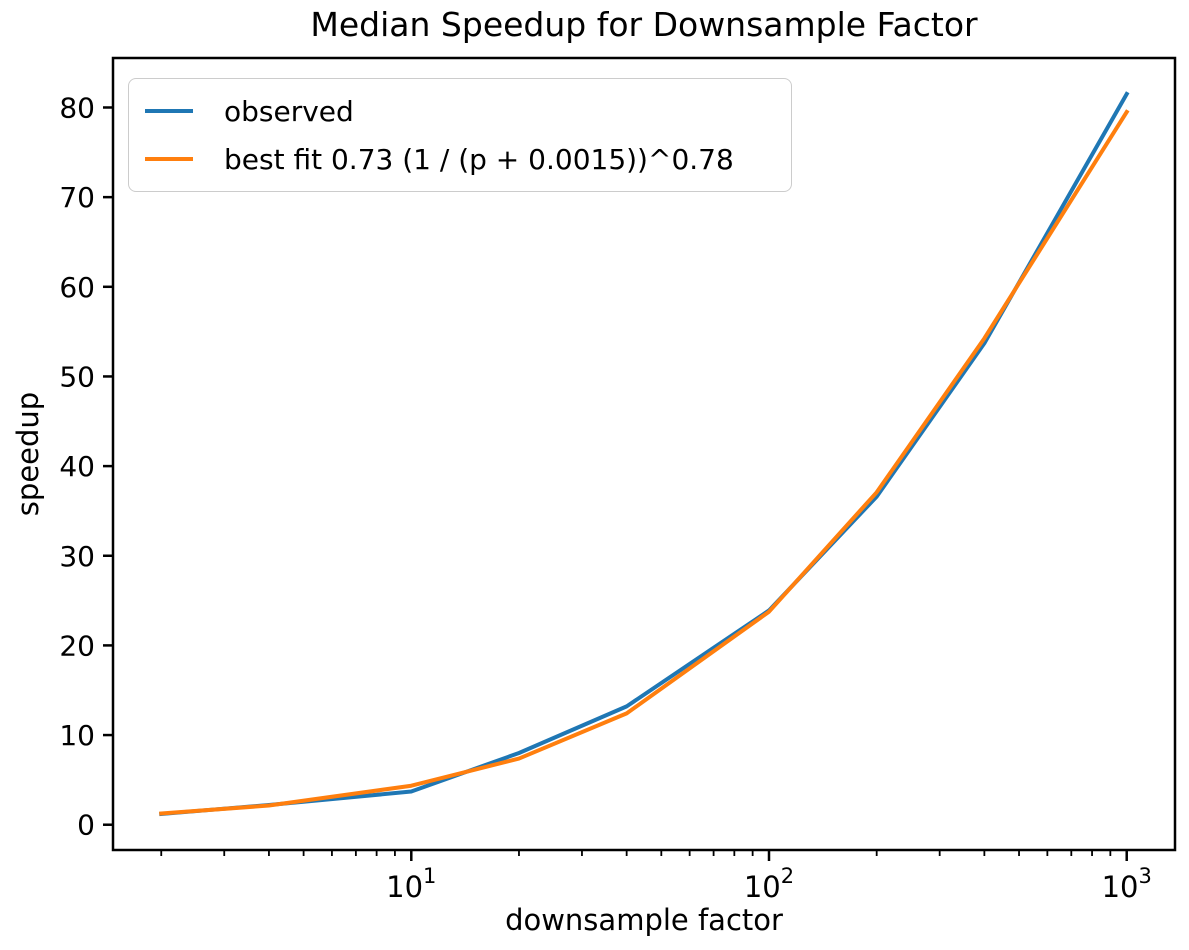 The height and width of the screenshot is (950, 1189). Describe the element at coordinates (1127, 884) in the screenshot. I see `x-tick-label: 10³` at that location.